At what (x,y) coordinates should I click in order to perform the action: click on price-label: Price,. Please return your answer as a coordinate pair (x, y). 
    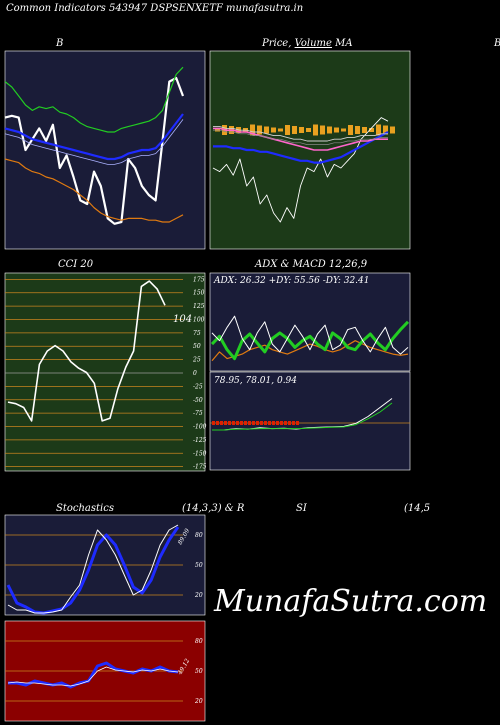
    Looking at the image, I should click on (277, 43).